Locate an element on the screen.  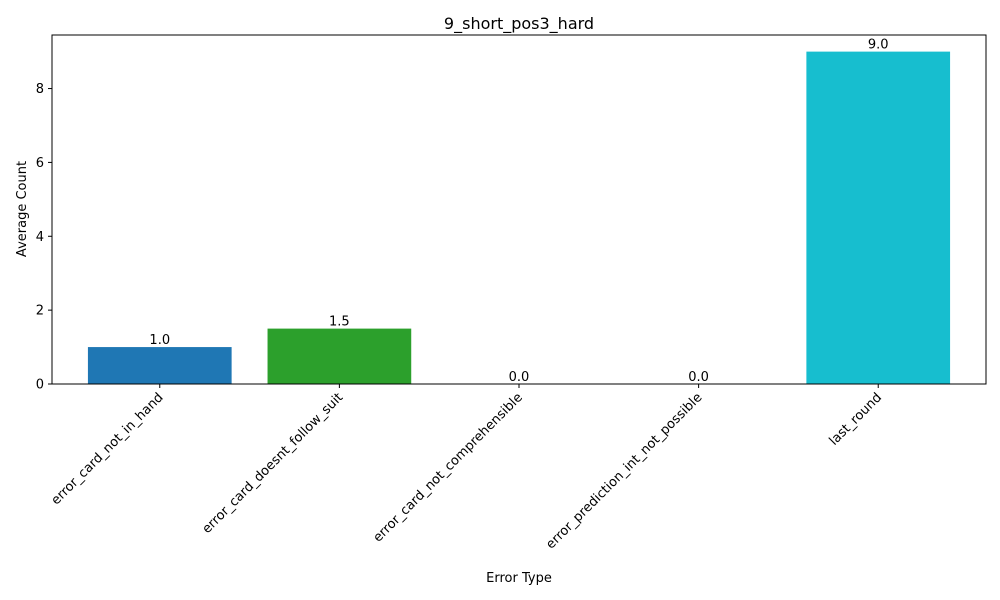
chart-title: 9_short_pos3_hard is located at coordinates (519, 24).